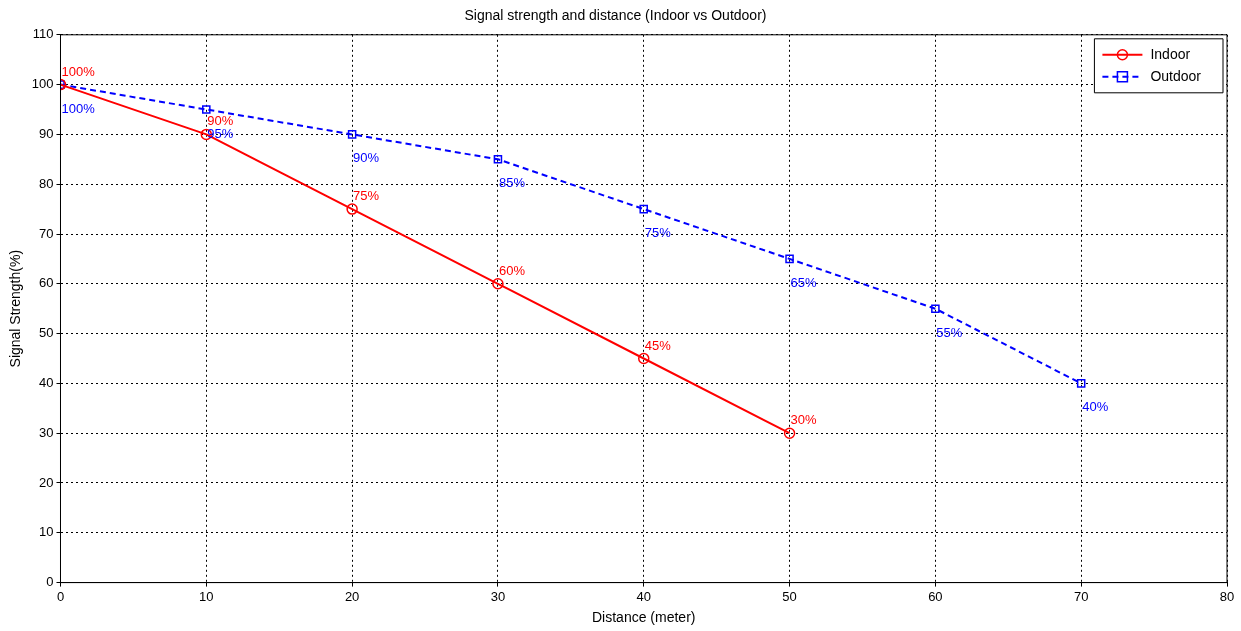 The width and height of the screenshot is (1241, 631). Describe the element at coordinates (352, 596) in the screenshot. I see `x-tick-label: 20` at that location.